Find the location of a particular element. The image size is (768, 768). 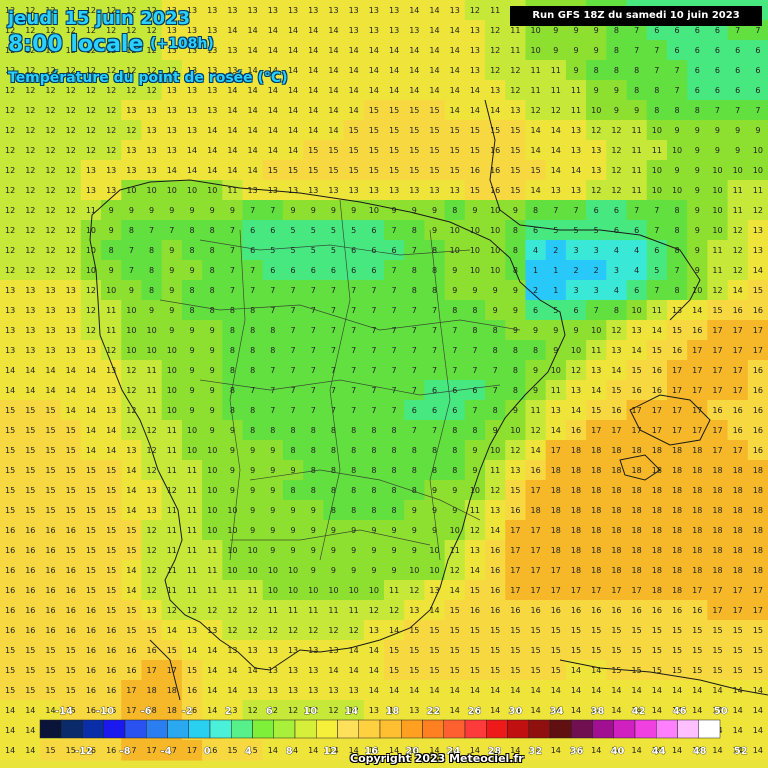

map-value: 17 is located at coordinates (738, 350).